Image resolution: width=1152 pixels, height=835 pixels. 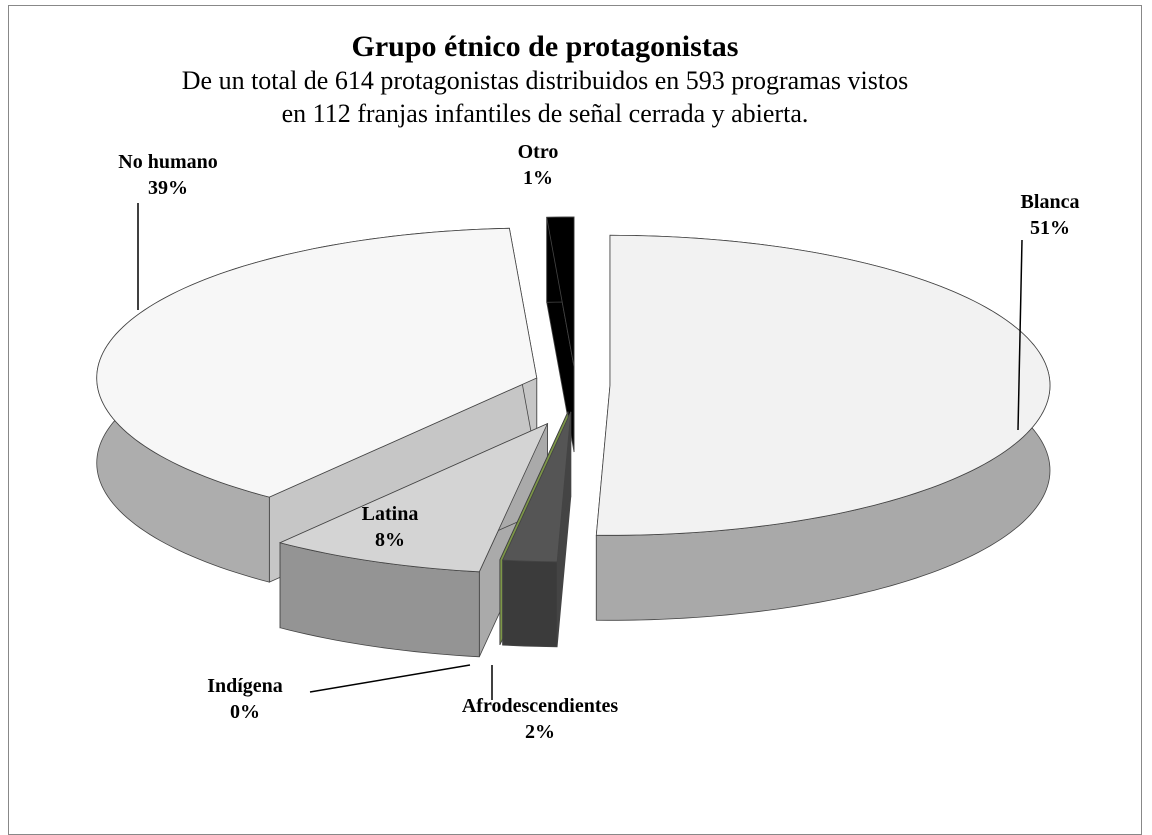 What do you see at coordinates (538, 152) in the screenshot?
I see `slice-label: Otro` at bounding box center [538, 152].